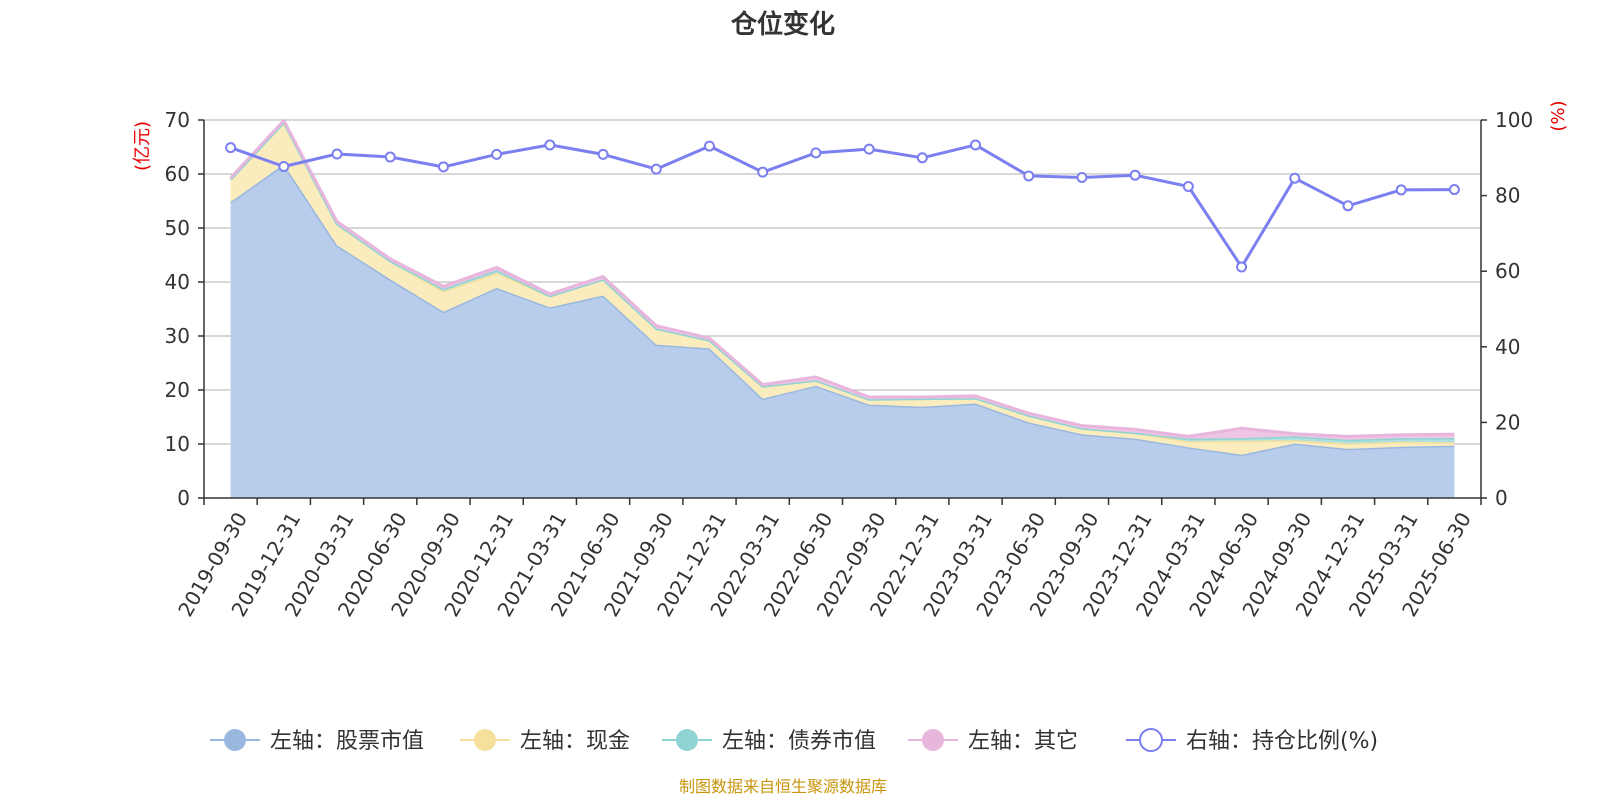  I want to click on right-axis-unit: (%), so click(1558, 115).